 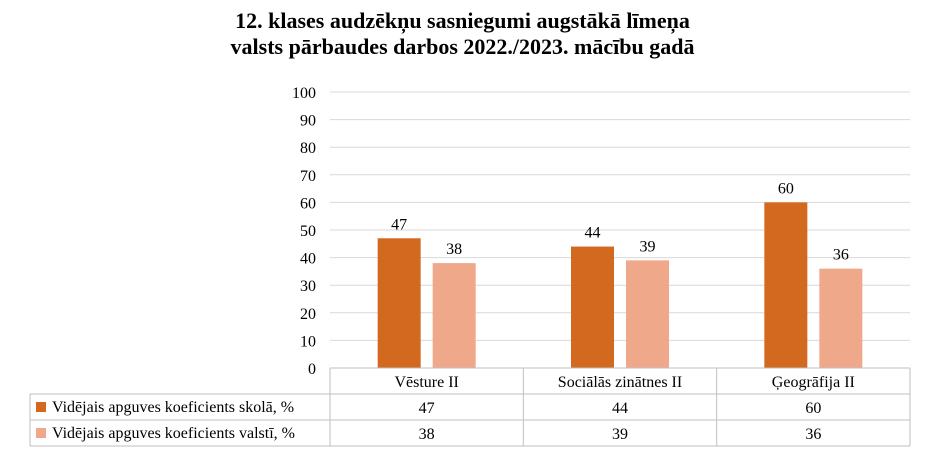 I want to click on table-value: 44, so click(x=620, y=408).